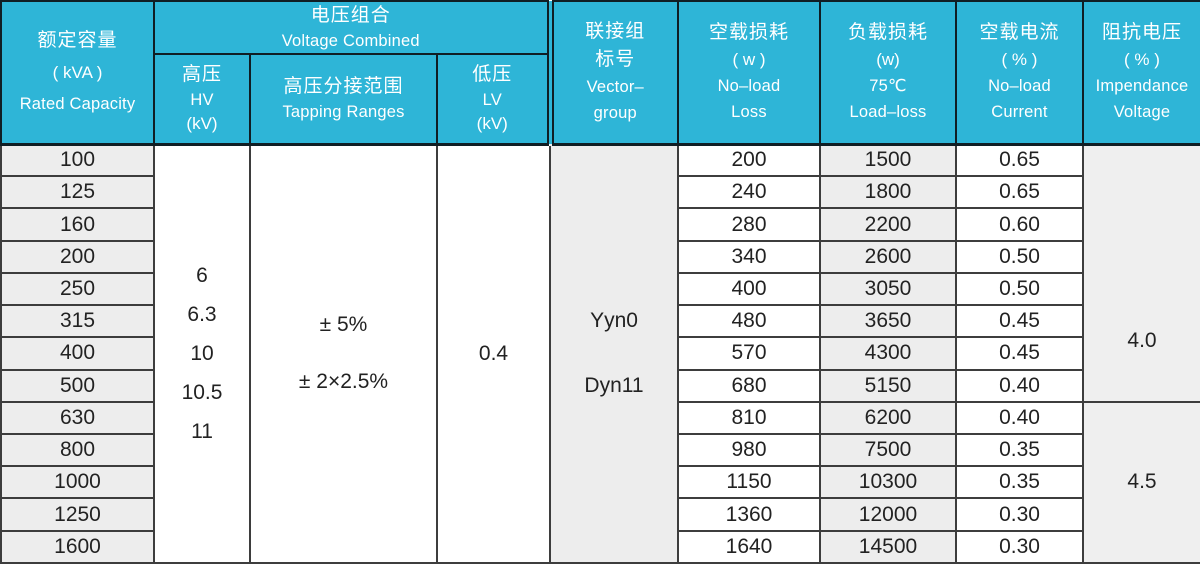  I want to click on no-load-loss-cell: 680, so click(749, 385).